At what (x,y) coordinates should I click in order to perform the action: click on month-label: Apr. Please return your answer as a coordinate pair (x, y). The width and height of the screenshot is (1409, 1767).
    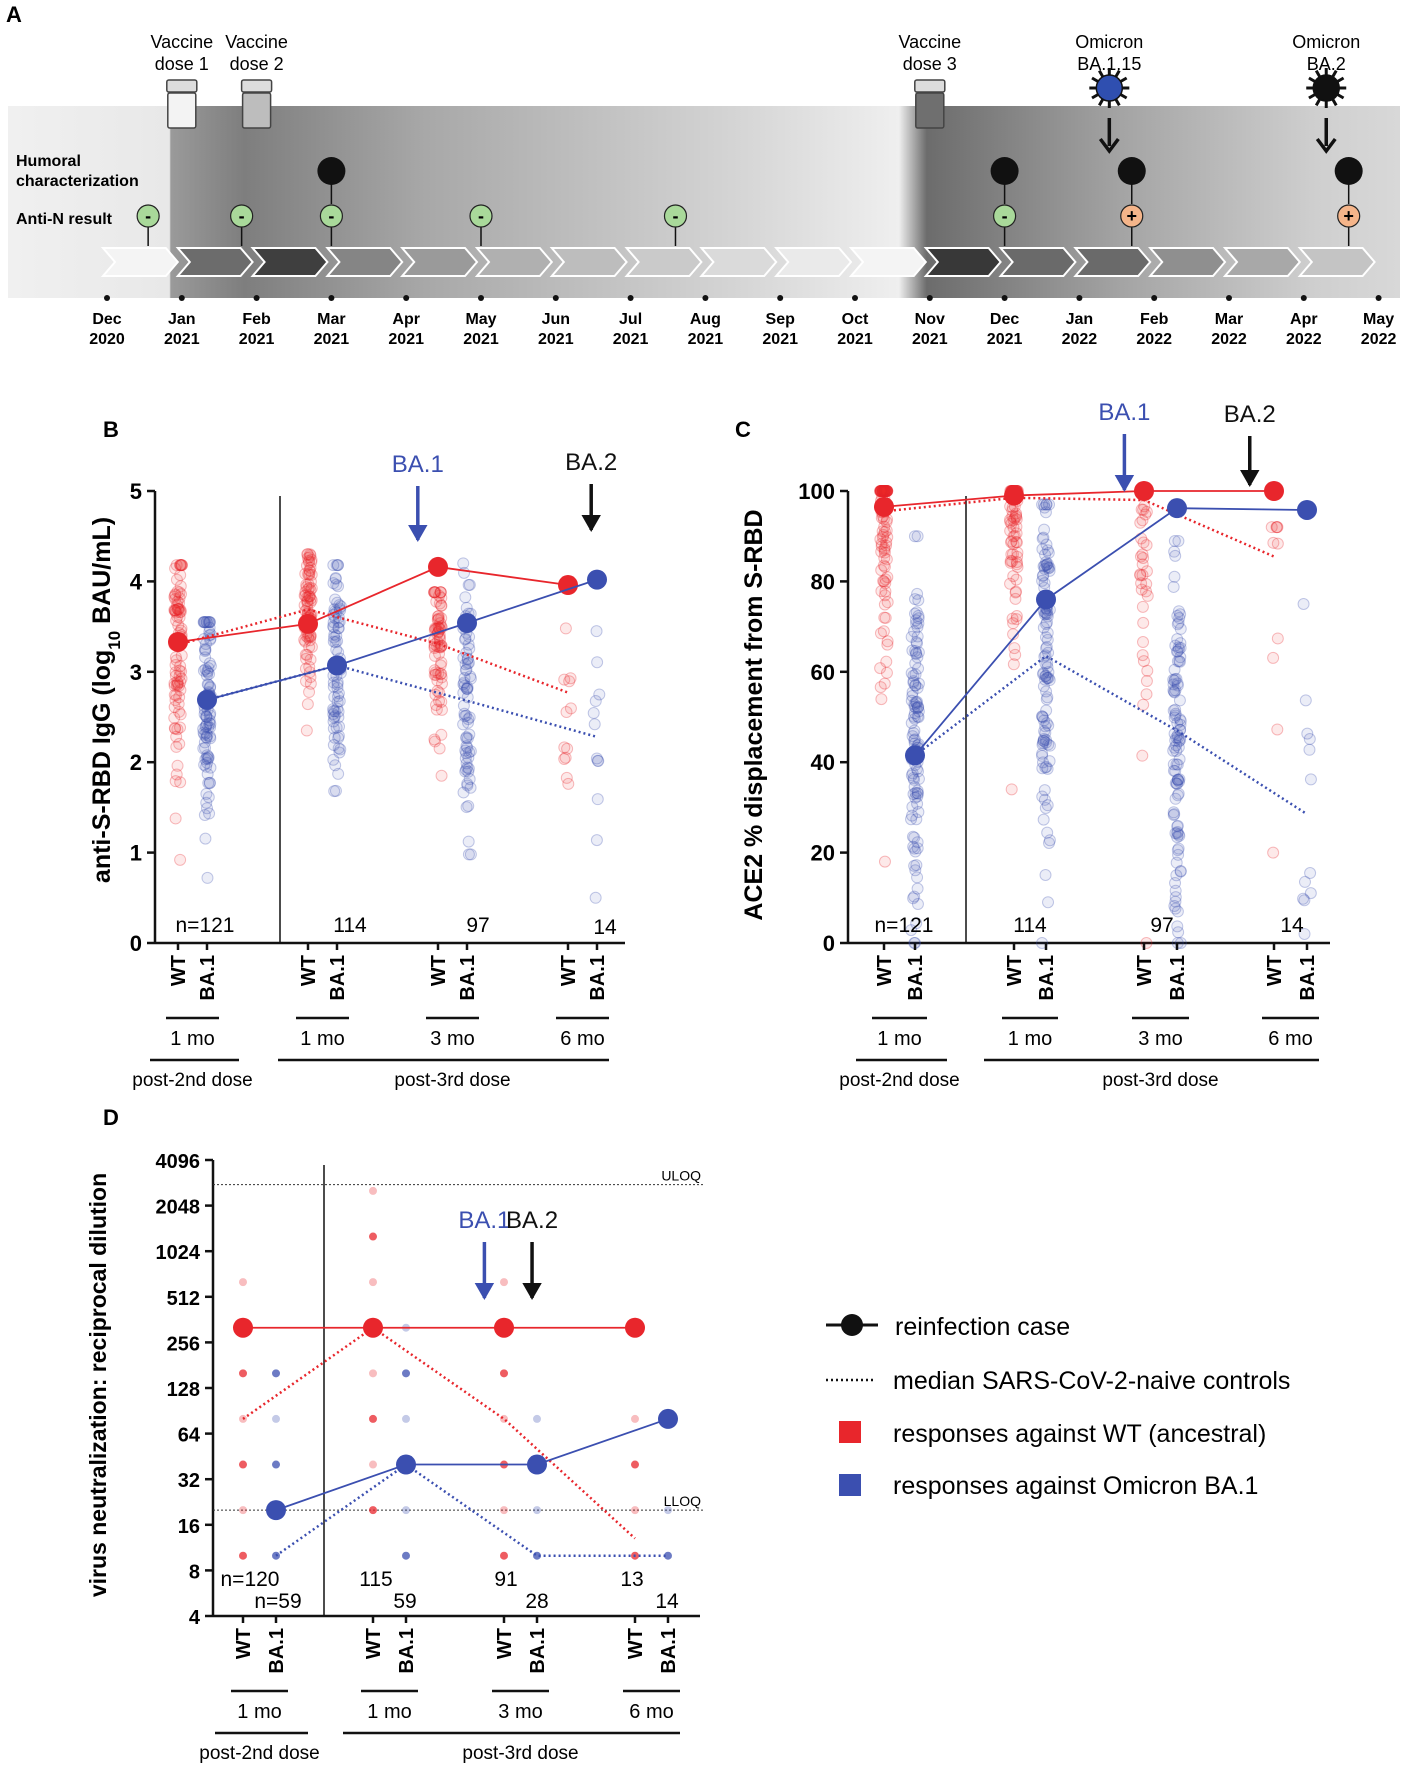
    Looking at the image, I should click on (1304, 319).